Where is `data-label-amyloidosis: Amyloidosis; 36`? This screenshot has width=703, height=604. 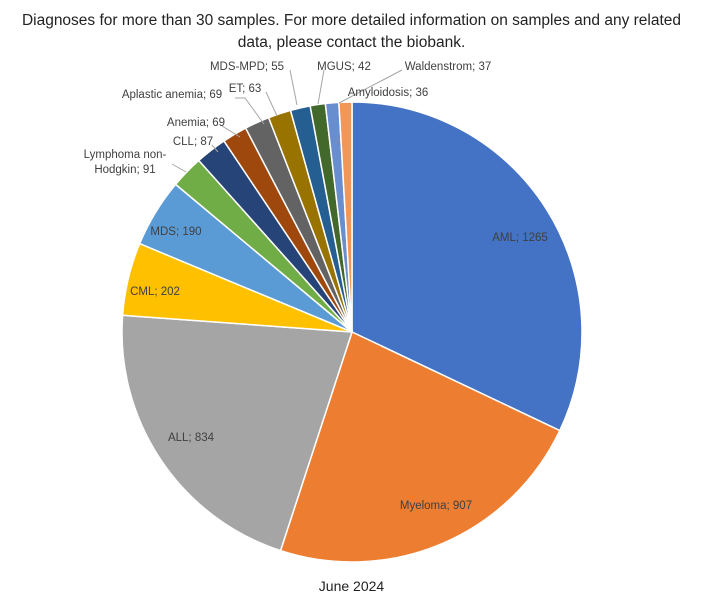
data-label-amyloidosis: Amyloidosis; 36 is located at coordinates (388, 93).